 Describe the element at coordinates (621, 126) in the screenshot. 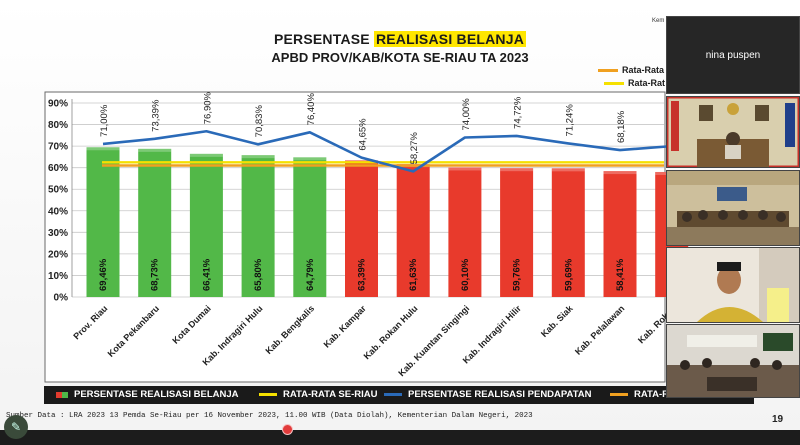

I see `line-value-label: 68,18%` at that location.